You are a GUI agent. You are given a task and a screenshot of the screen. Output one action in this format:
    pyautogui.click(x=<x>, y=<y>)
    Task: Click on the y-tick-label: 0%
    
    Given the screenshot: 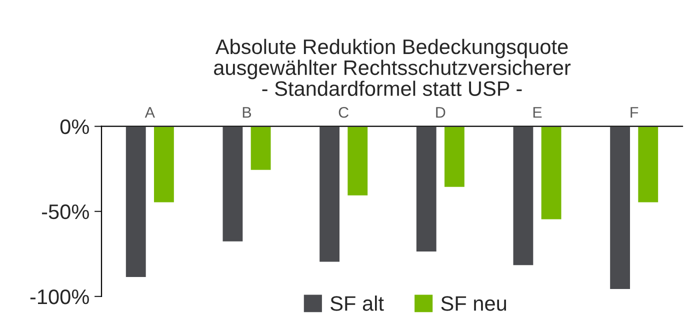 What is the action you would take?
    pyautogui.click(x=74, y=126)
    